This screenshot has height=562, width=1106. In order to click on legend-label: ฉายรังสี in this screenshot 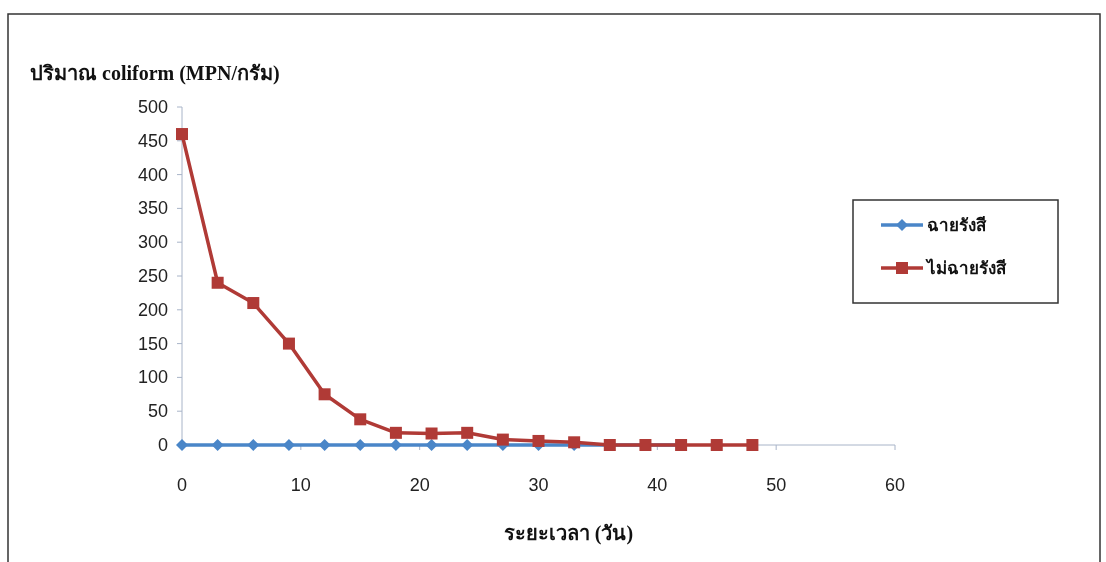, I will do `click(957, 225)`.